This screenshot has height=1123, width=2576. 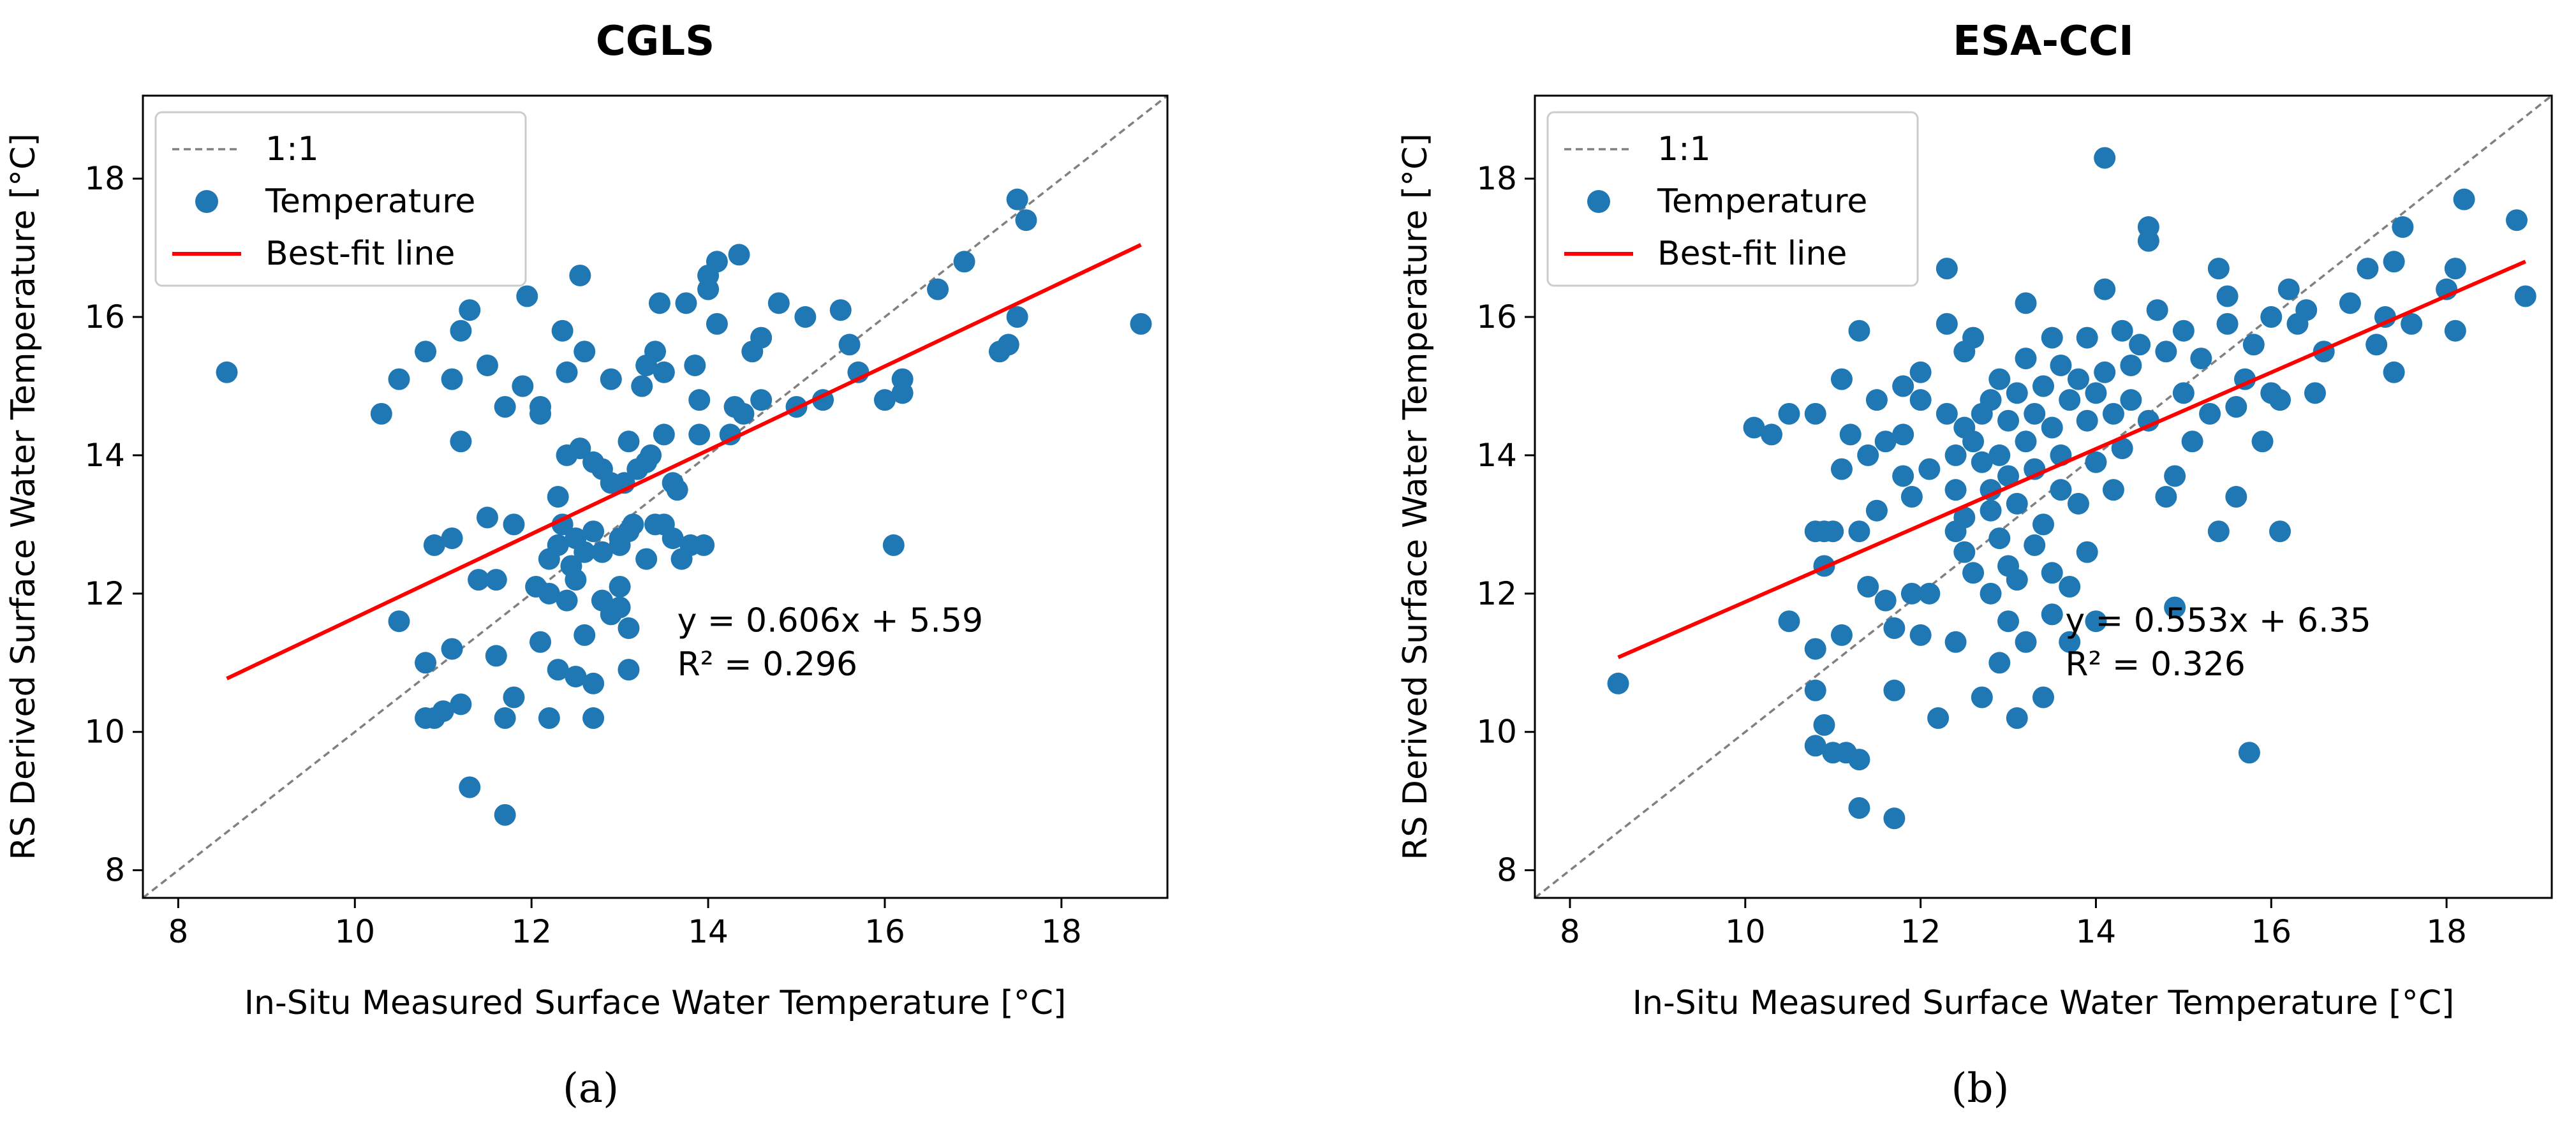 What do you see at coordinates (531, 932) in the screenshot?
I see `x-tick-label: 12` at bounding box center [531, 932].